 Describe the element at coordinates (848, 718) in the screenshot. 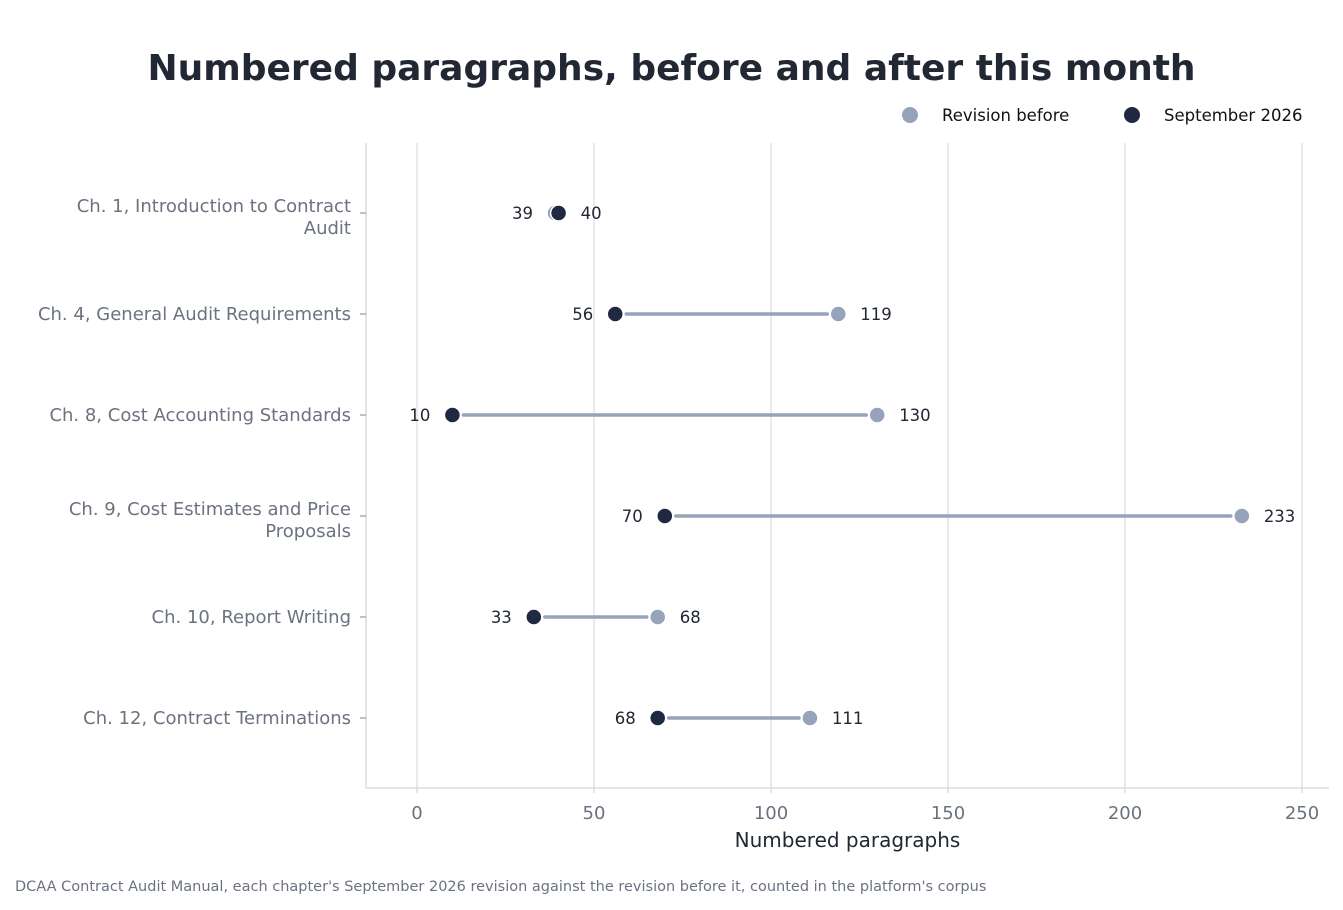

I see `value-label-revision-before-5: 111` at that location.